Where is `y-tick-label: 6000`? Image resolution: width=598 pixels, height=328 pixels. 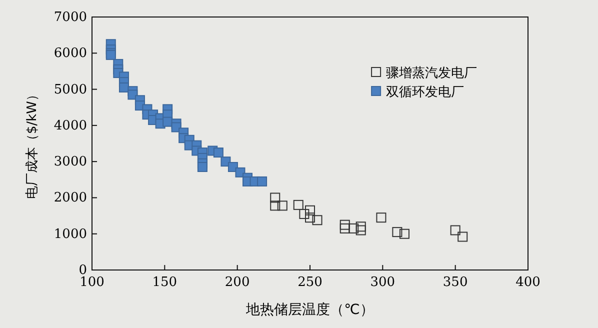 y-tick-label: 6000 is located at coordinates (70, 54).